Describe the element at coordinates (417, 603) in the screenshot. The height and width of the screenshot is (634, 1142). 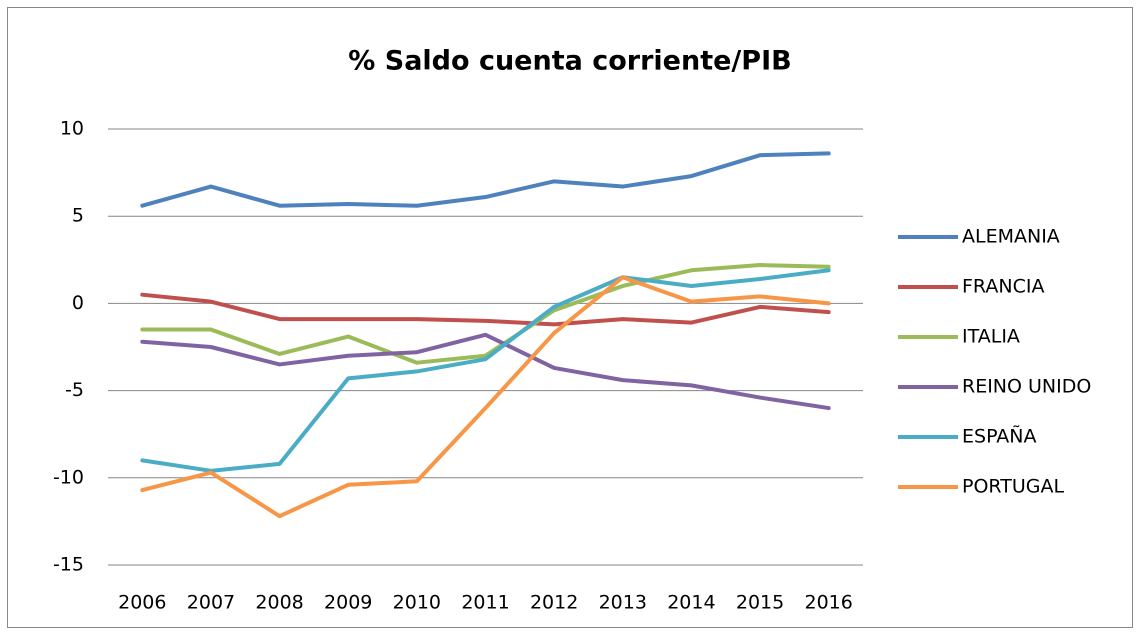
I see `x-tick-label: 2010` at that location.